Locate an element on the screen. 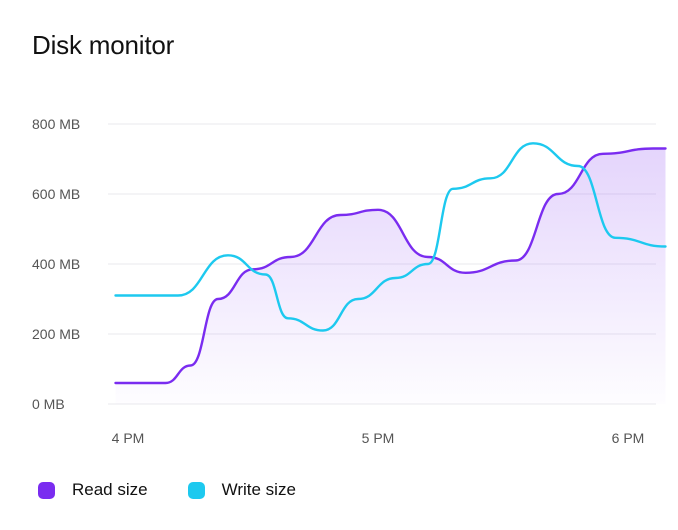  x-tick-label: 6 PM is located at coordinates (628, 438).